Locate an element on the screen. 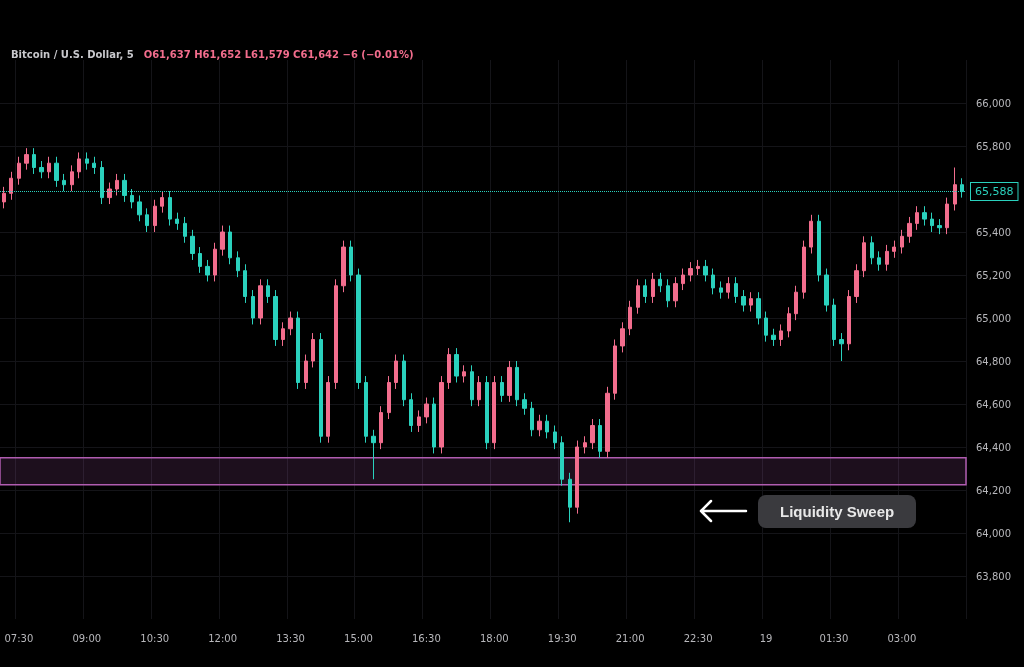  y-tick-label: 65,200 is located at coordinates (993, 275).